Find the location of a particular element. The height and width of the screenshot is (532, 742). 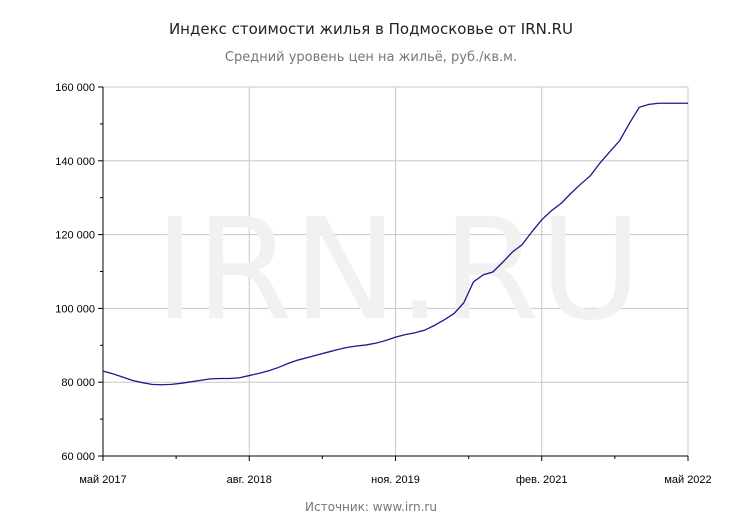

x-tick-label: авг. 2018 is located at coordinates (249, 480).